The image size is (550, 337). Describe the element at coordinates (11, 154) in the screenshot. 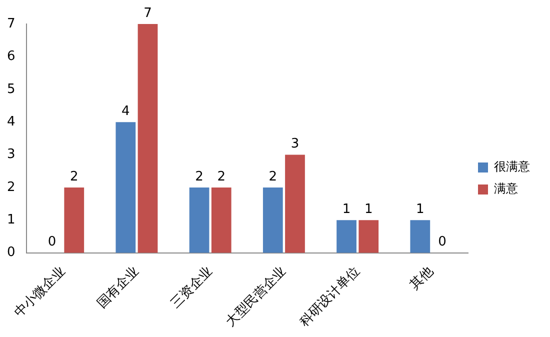

I see `y-tick-label: 3` at that location.